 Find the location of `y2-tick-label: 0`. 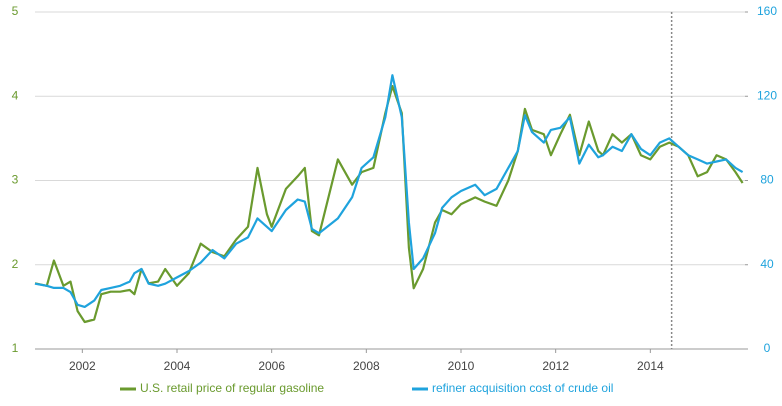

y2-tick-label: 0 is located at coordinates (767, 348).